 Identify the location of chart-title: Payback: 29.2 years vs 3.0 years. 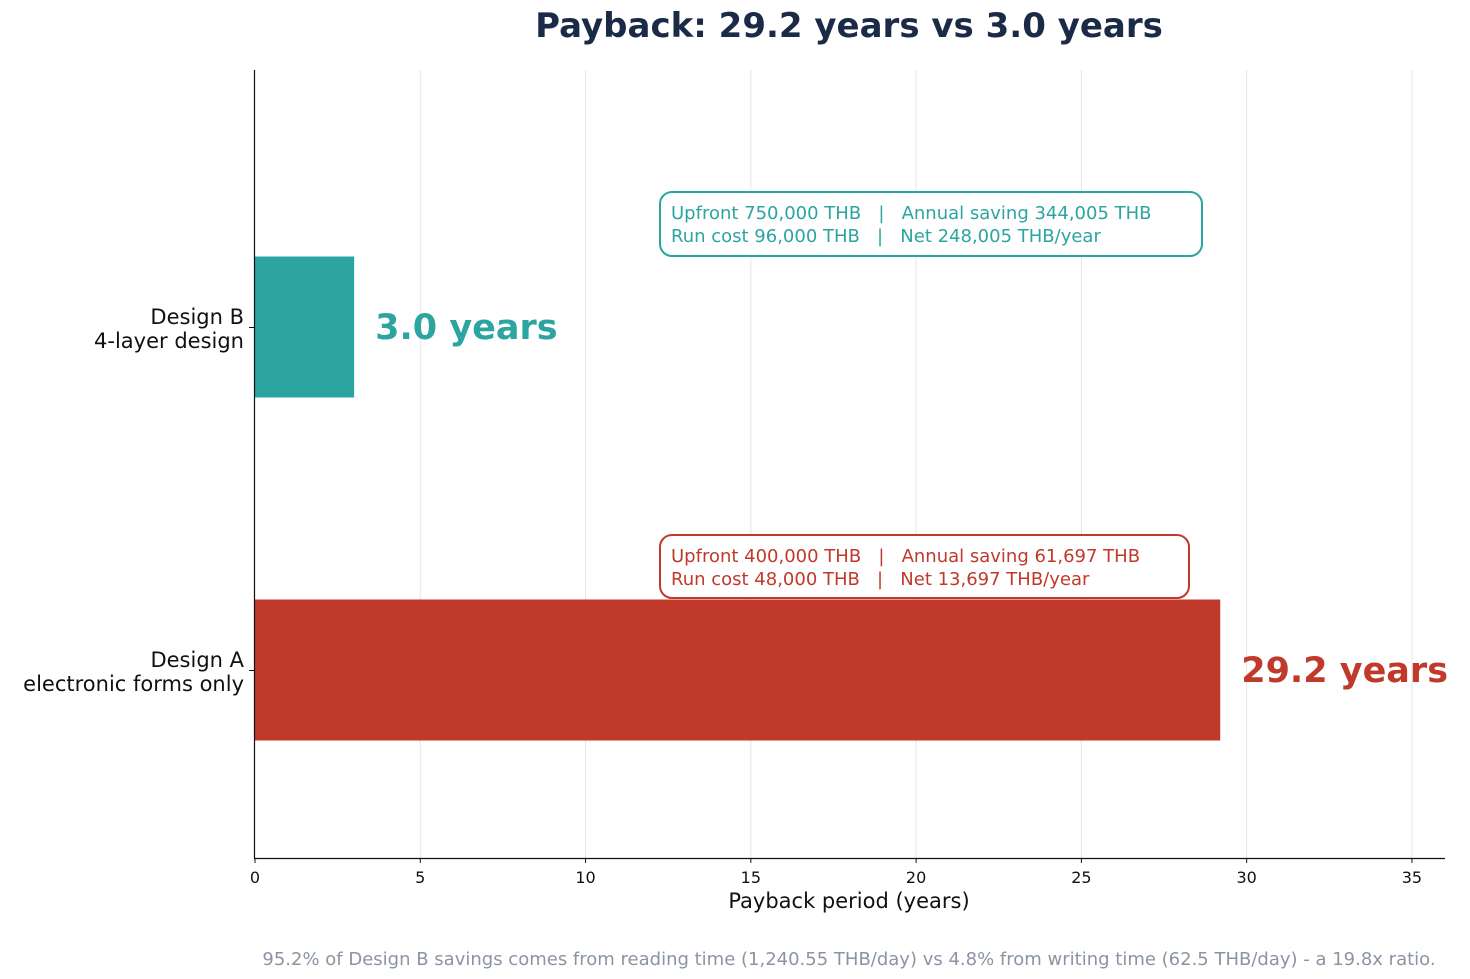
(849, 26).